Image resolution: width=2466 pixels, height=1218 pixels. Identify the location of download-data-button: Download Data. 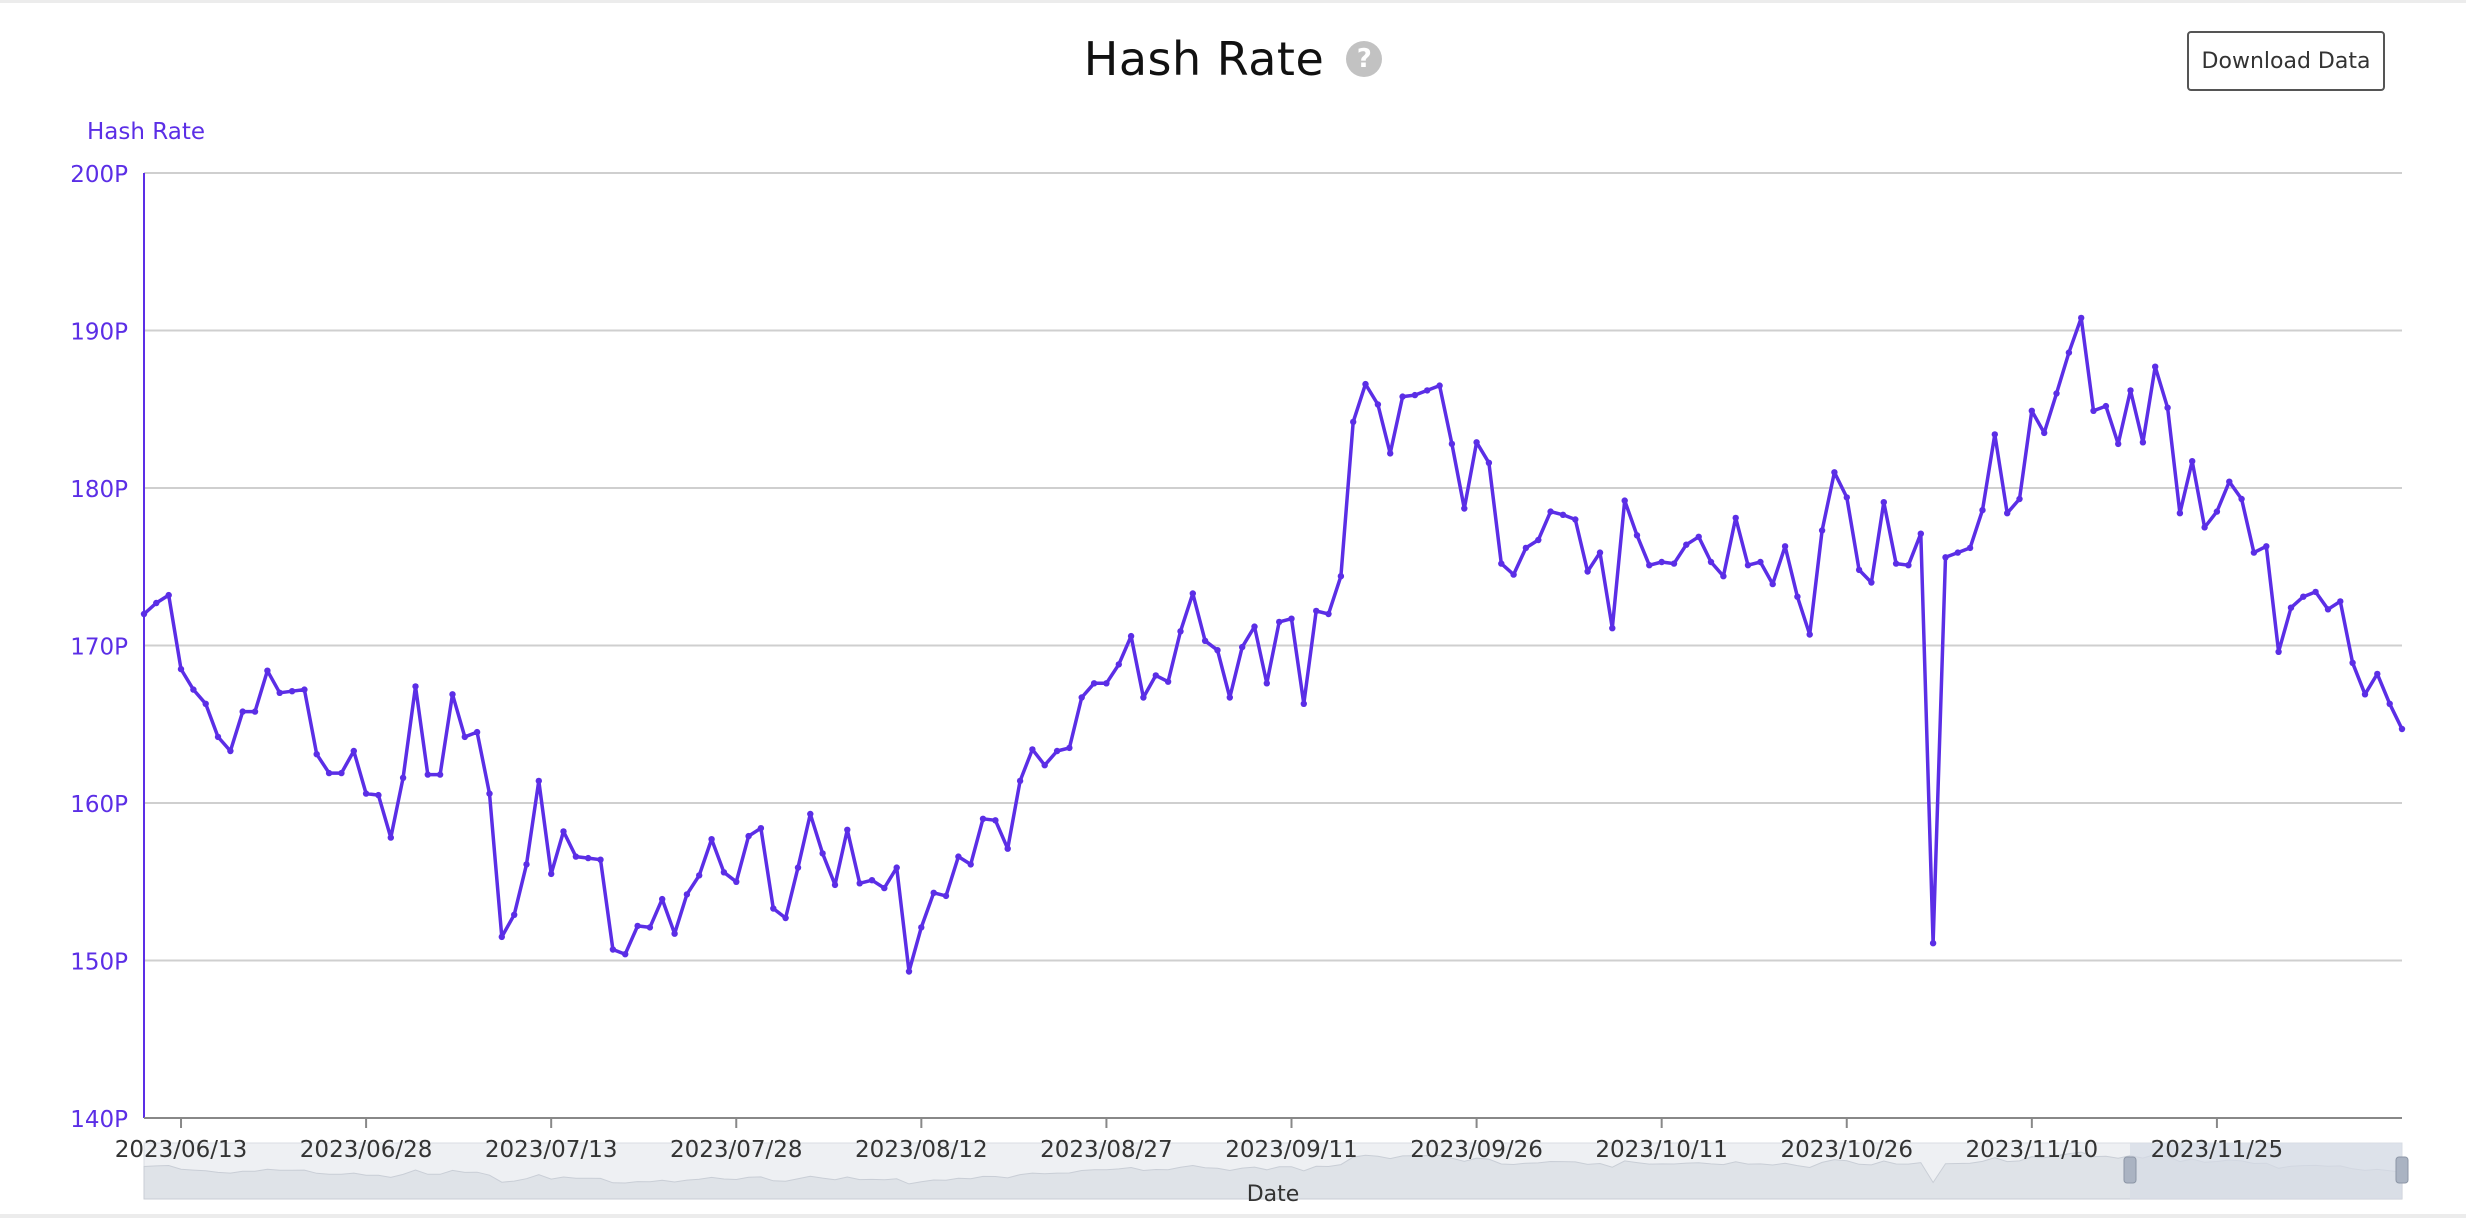
(2286, 61).